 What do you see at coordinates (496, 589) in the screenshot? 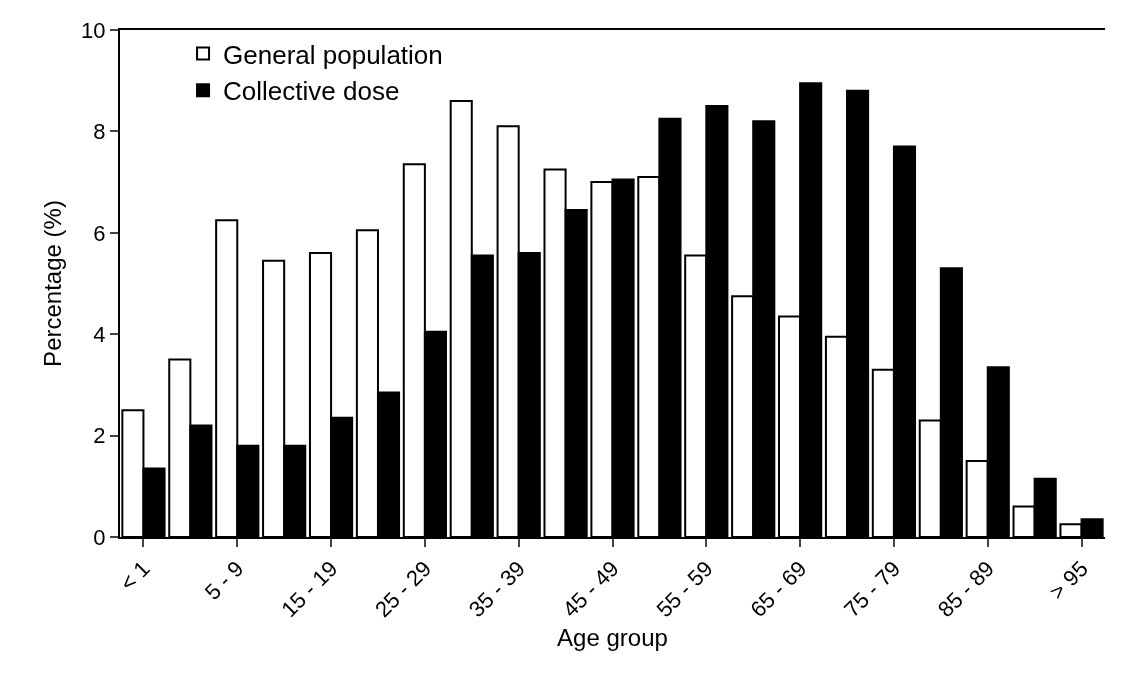
I see `x-tick-label: 35 - 39` at bounding box center [496, 589].